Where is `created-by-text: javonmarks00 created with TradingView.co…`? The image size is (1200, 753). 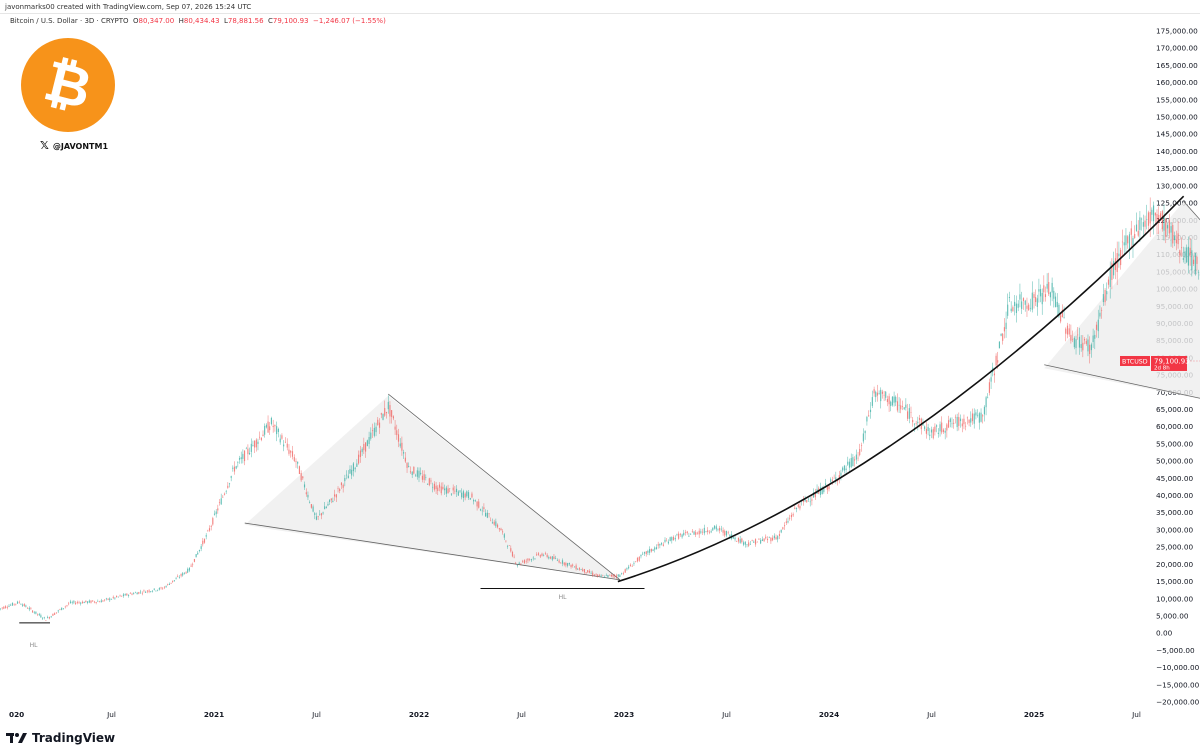
created-by-text: javonmarks00 created with TradingView.co… is located at coordinates (128, 7).